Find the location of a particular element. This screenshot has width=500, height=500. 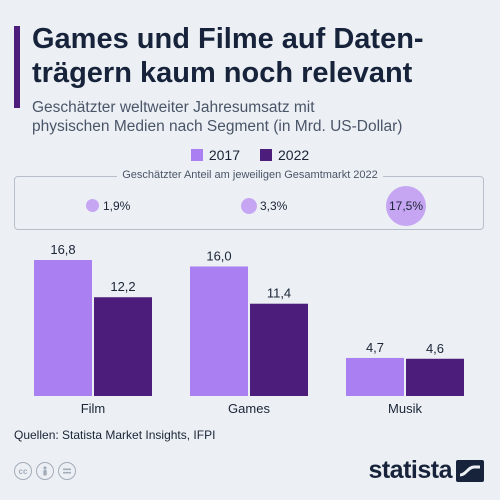

person-icon is located at coordinates (45, 471).